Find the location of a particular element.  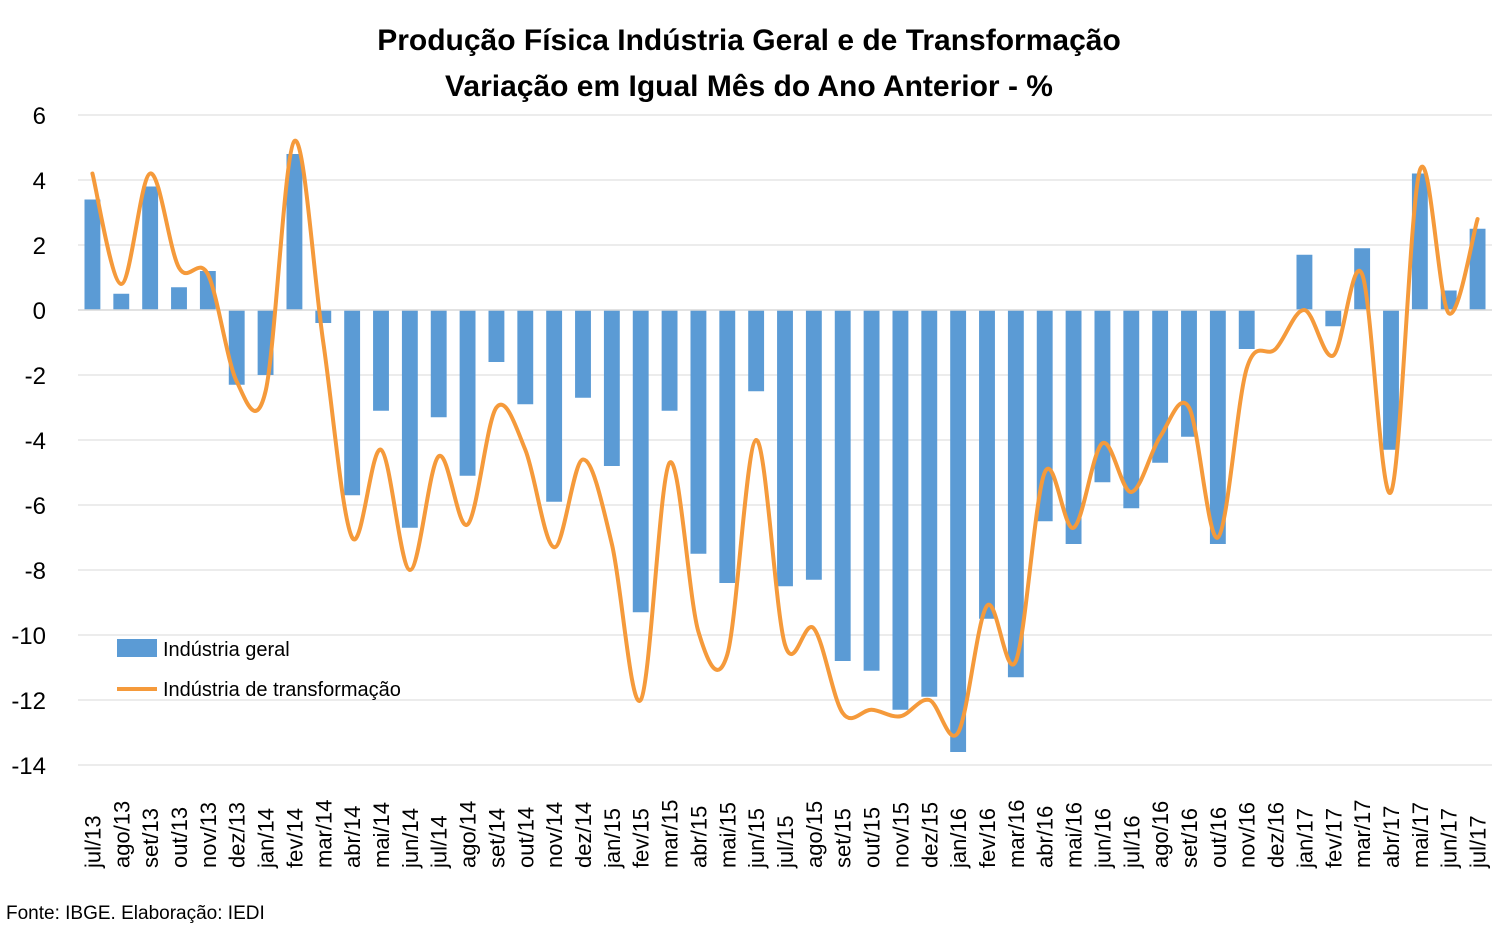

x-tick-label: dez/15 is located at coordinates (929, 835).